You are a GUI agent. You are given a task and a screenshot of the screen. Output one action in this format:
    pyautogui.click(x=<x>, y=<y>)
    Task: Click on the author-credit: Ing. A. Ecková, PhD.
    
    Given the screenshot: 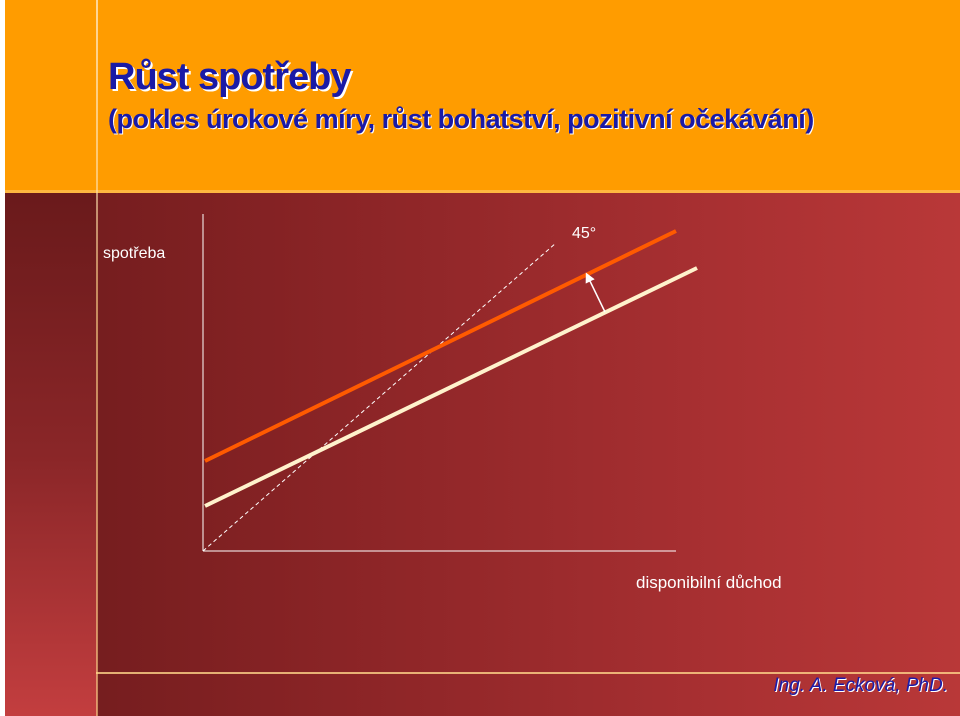 What is the action you would take?
    pyautogui.click(x=860, y=685)
    